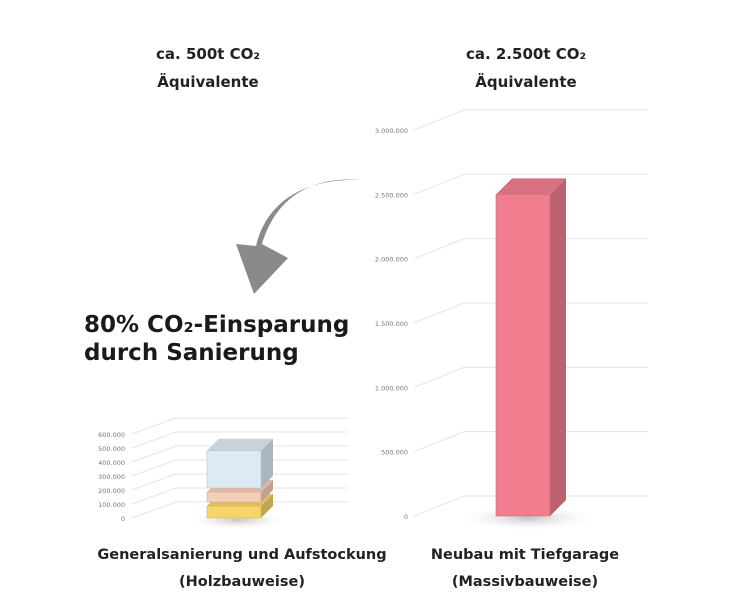  I want to click on right-header-line1: ca. 2.500t CO₂, so click(526, 54).